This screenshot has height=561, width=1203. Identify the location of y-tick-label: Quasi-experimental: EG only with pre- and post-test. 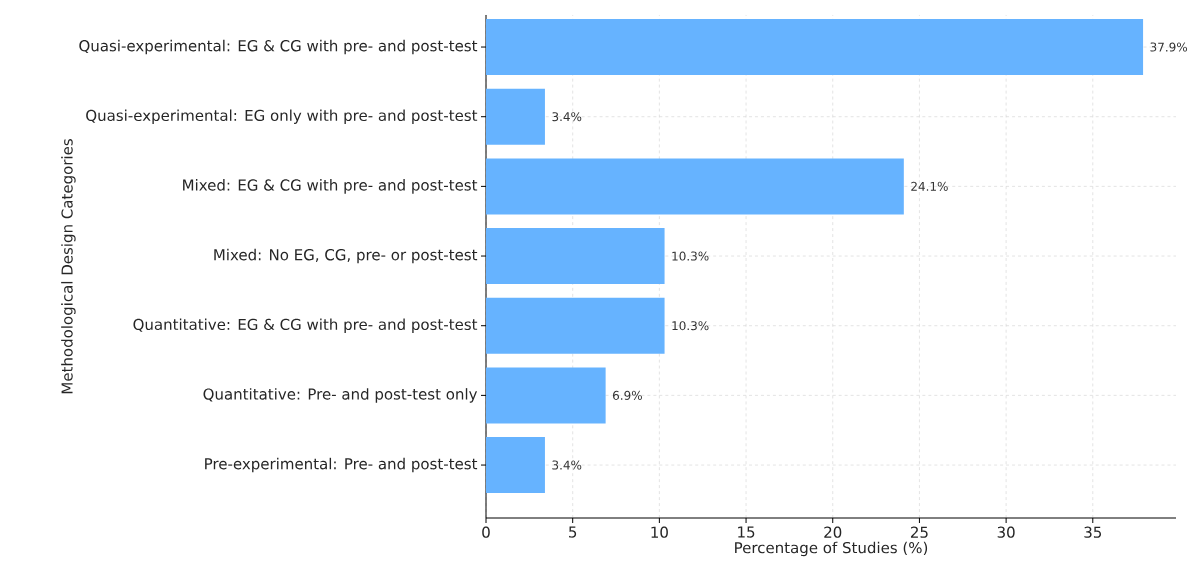
(282, 116).